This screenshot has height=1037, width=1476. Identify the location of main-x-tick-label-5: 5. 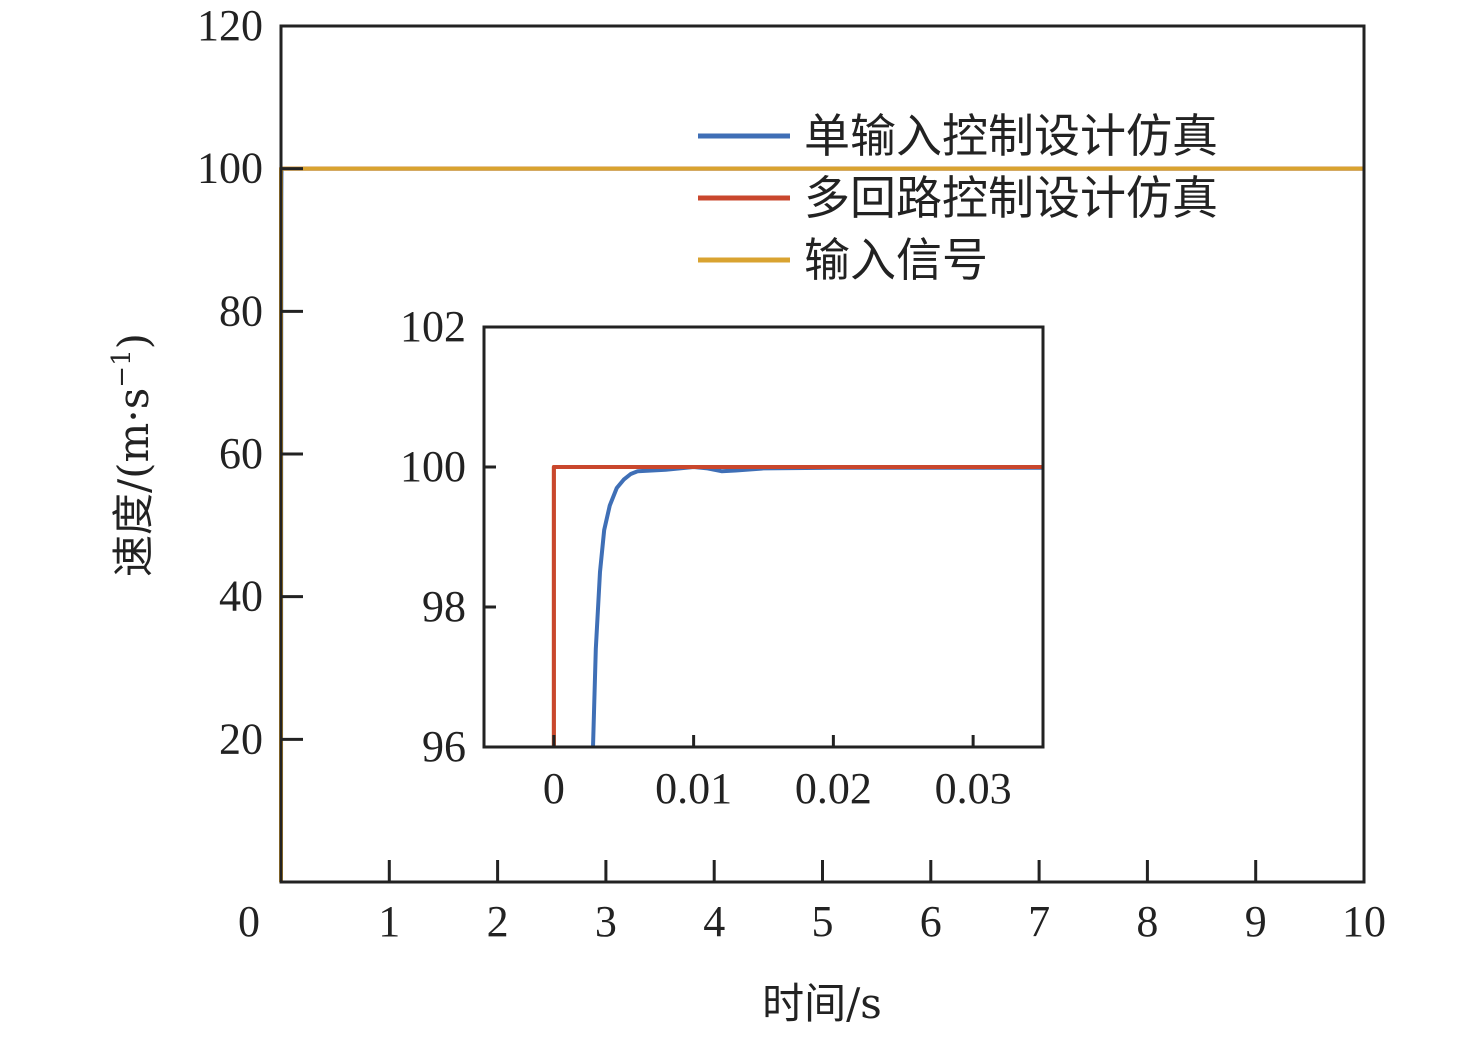
(823, 921).